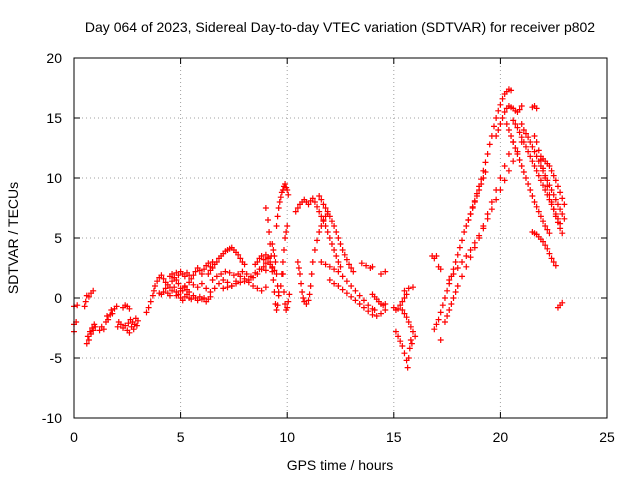  I want to click on x-tick-label: 15, so click(394, 437).